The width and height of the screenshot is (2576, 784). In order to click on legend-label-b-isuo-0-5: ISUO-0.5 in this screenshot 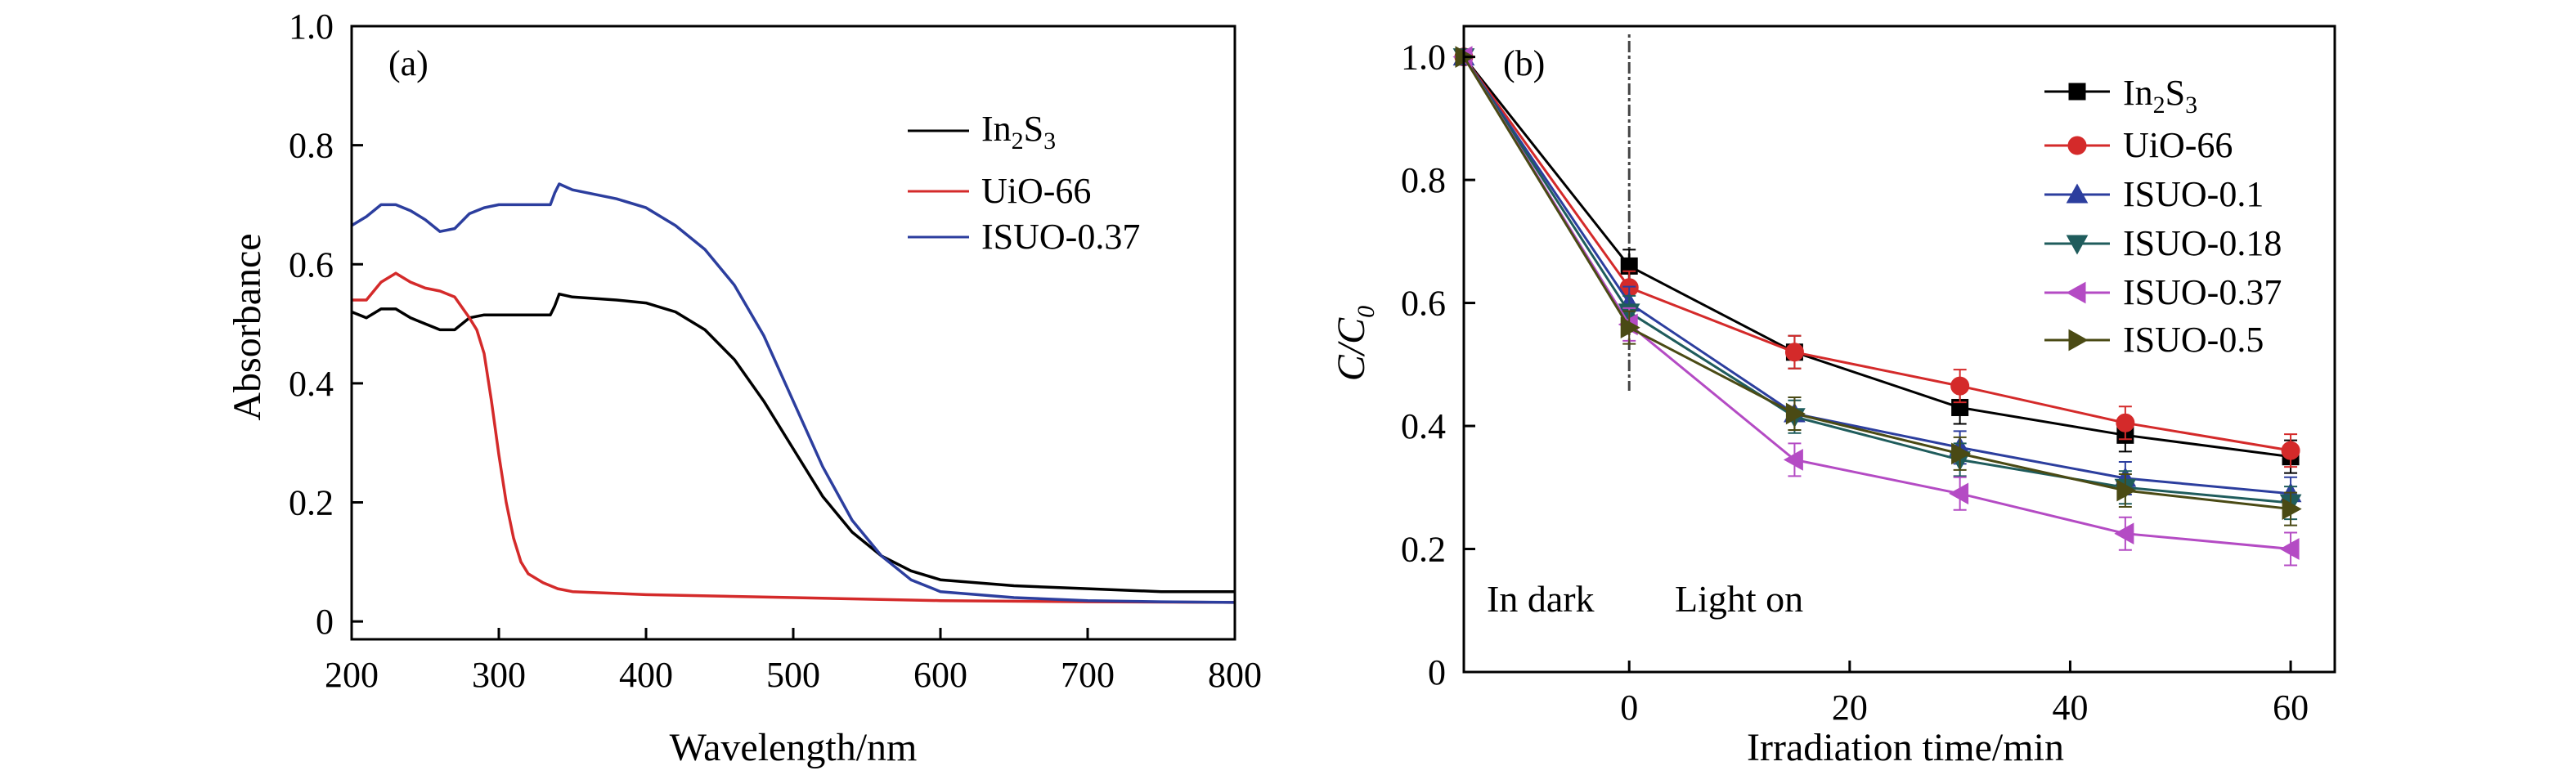, I will do `click(2193, 340)`.